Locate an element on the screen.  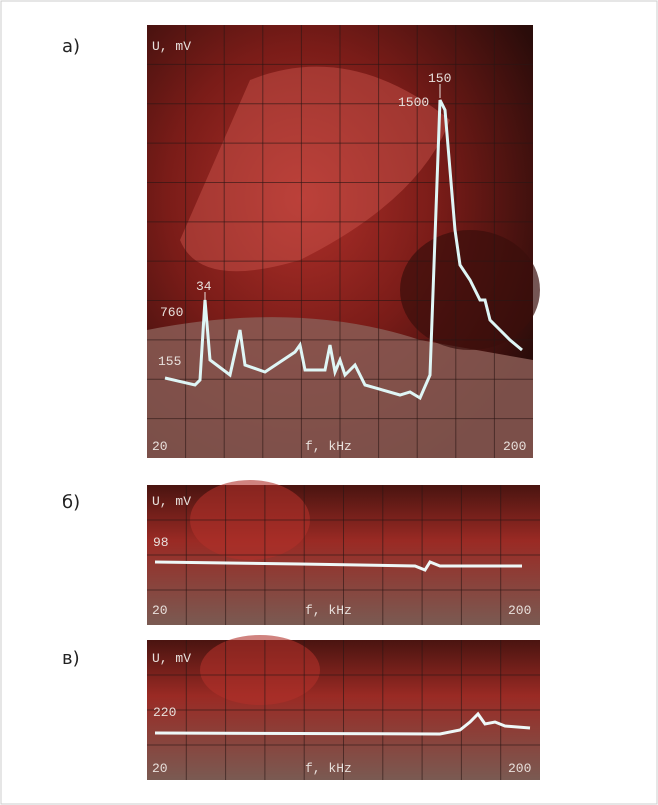
annotation: 1500 is located at coordinates (413, 102).